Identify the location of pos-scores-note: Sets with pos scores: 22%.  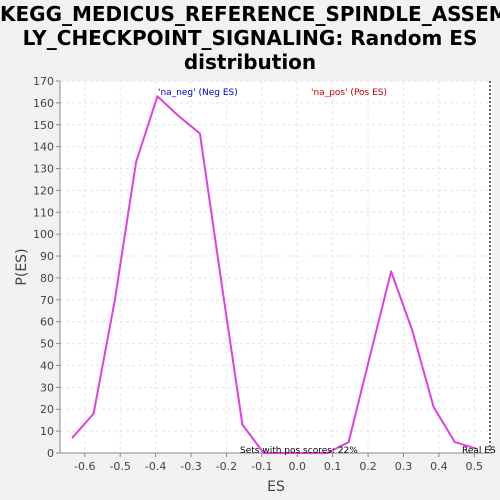
(299, 451).